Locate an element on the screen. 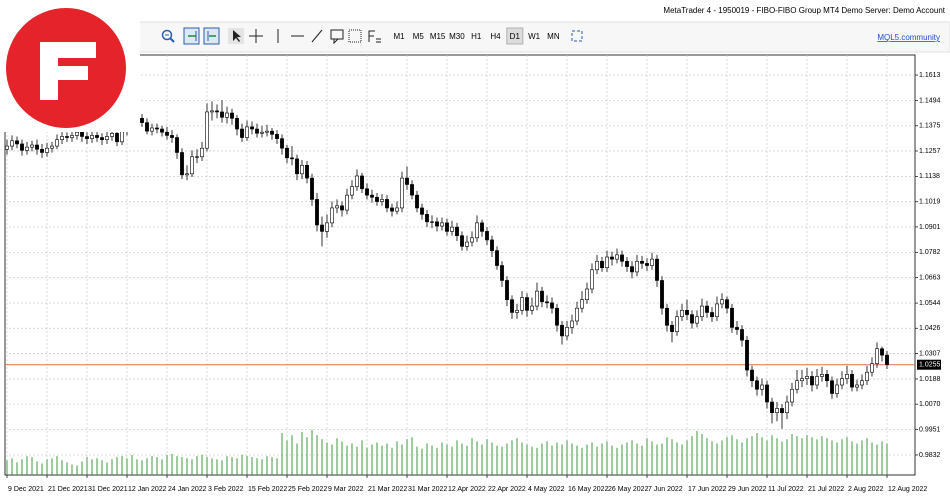 Image resolution: width=950 pixels, height=500 pixels. mql5-link: MQL5.community is located at coordinates (908, 37).